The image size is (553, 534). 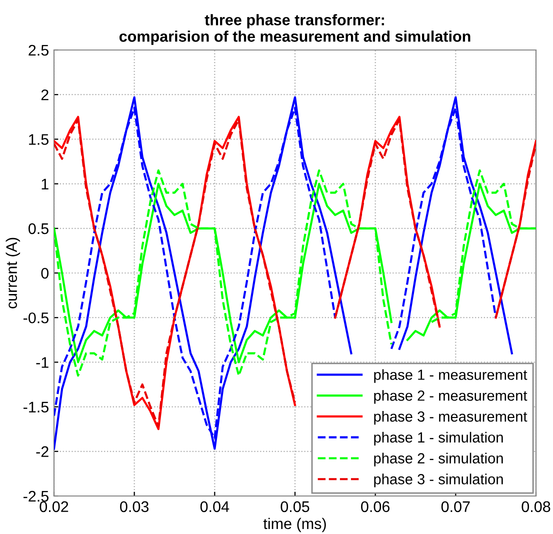 What do you see at coordinates (44, 94) in the screenshot?
I see `y-tick-label: 2` at bounding box center [44, 94].